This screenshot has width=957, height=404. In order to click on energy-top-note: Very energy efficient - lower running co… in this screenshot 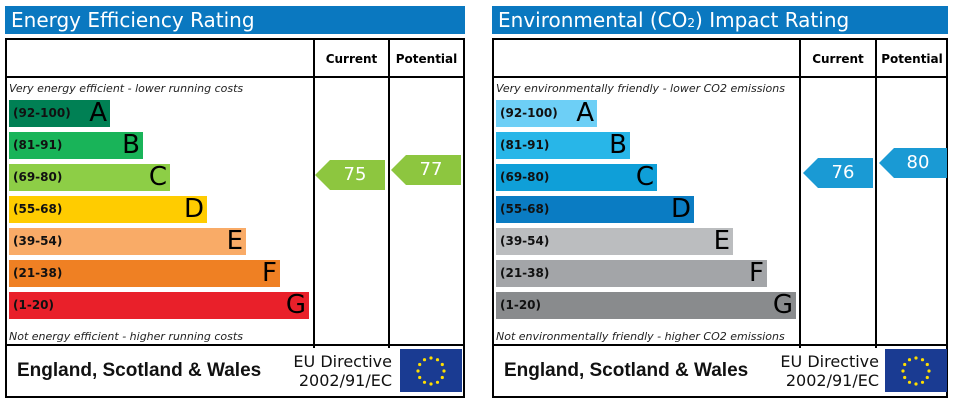, I will do `click(126, 88)`.